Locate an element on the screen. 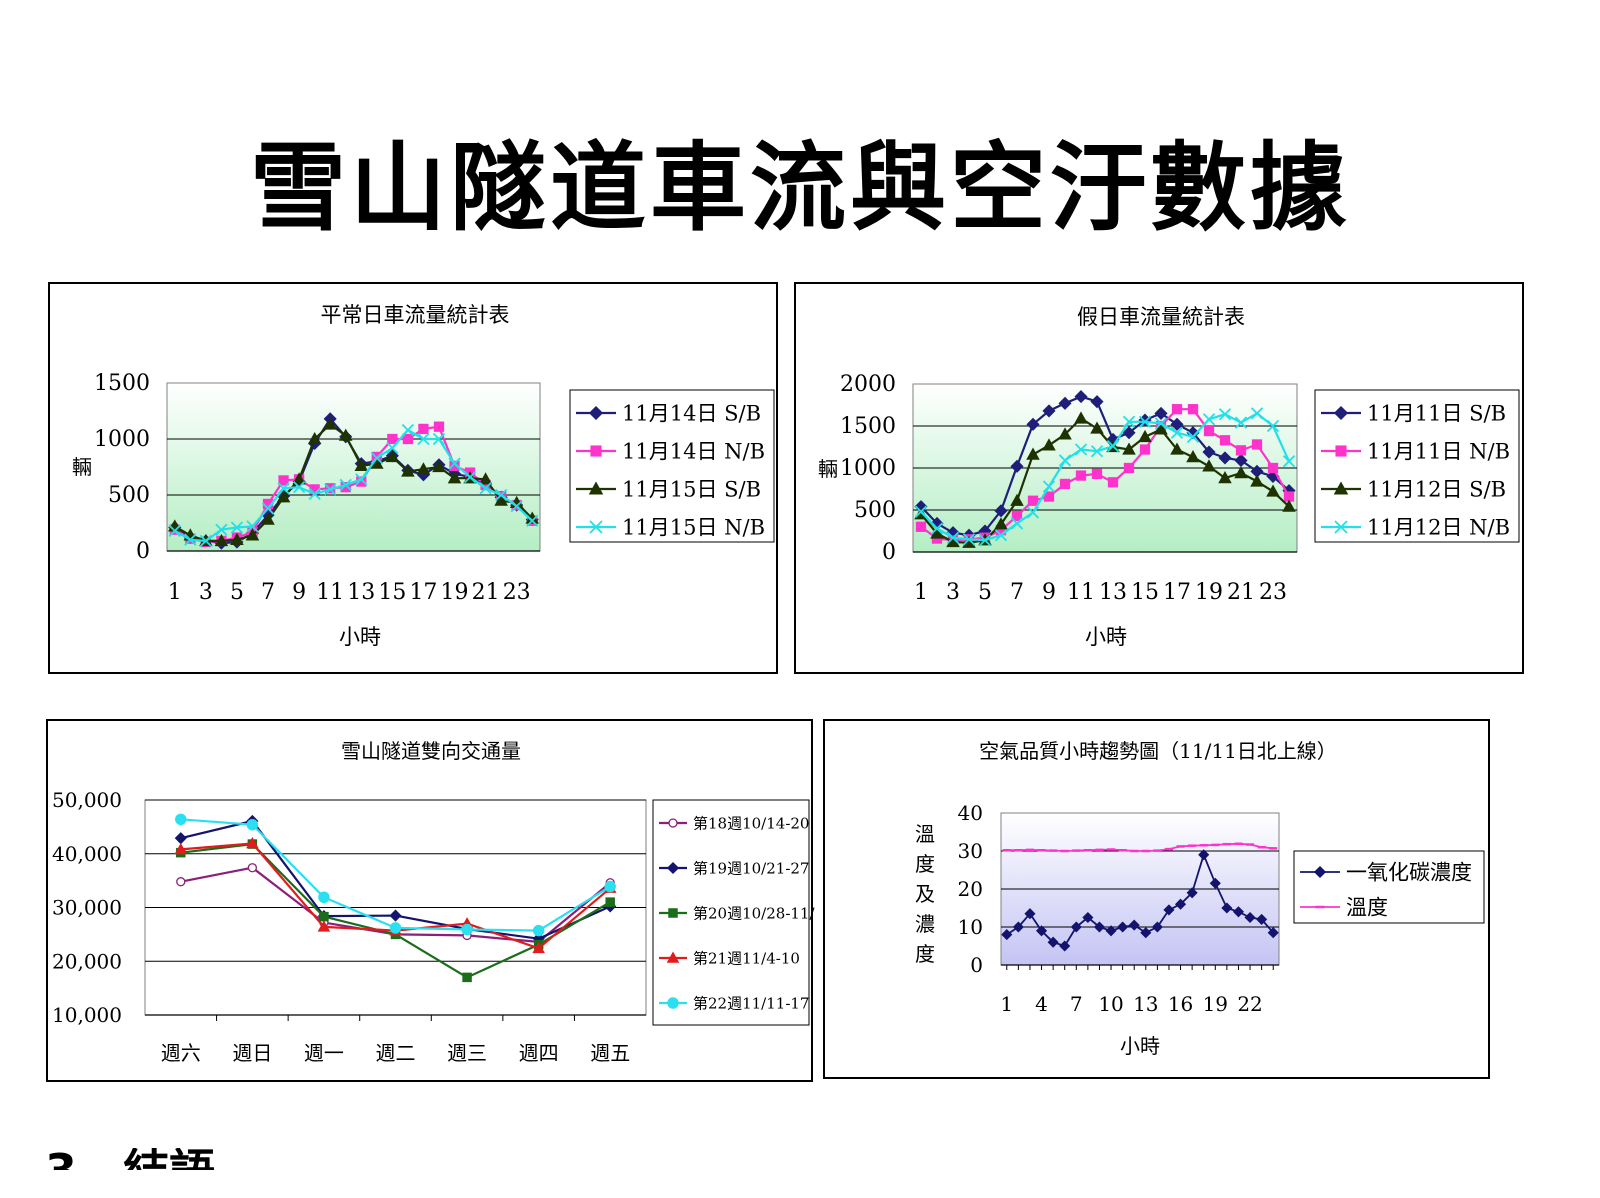 The image size is (1600, 1198). legend-item: 溫度 is located at coordinates (1344, 908).